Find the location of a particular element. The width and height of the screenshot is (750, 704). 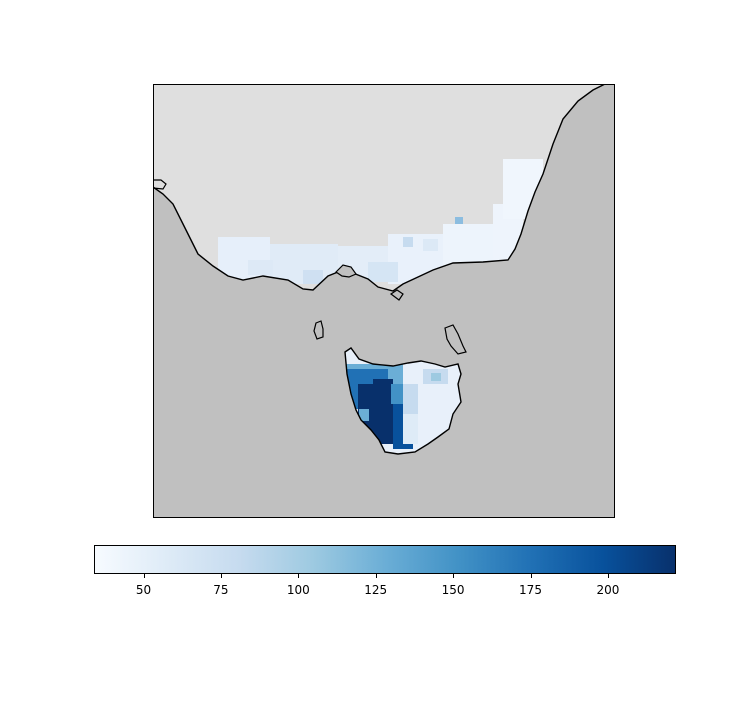

flinders-island is located at coordinates (455, 339).